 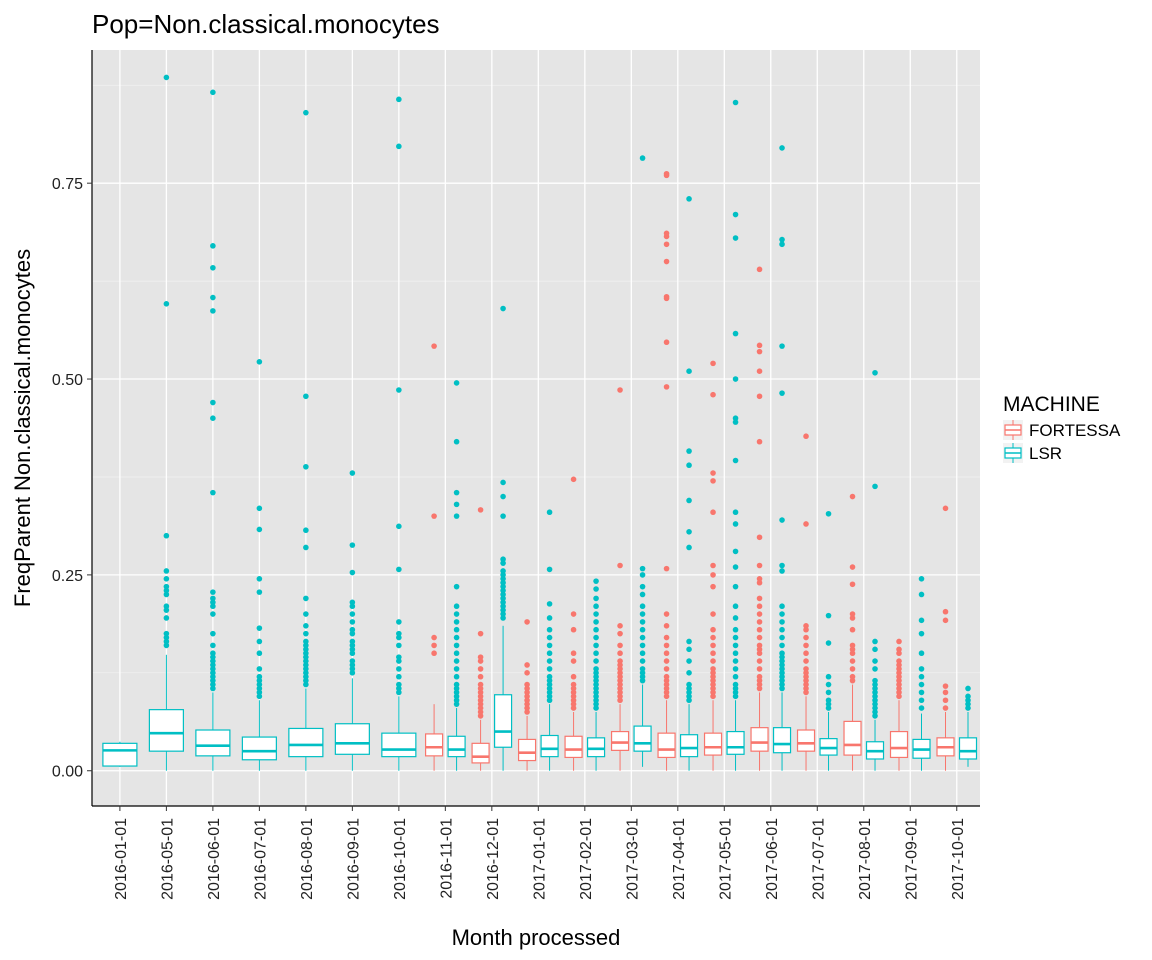 What do you see at coordinates (725, 859) in the screenshot?
I see `x-tick-label: 2017-05-01` at bounding box center [725, 859].